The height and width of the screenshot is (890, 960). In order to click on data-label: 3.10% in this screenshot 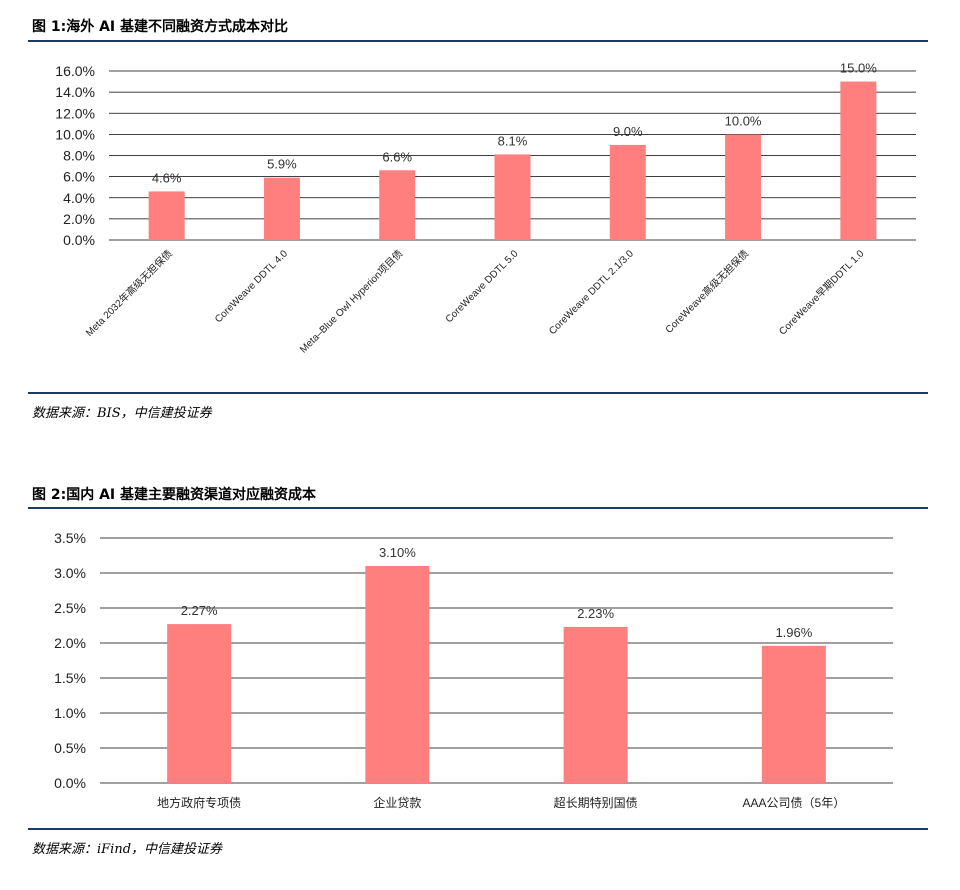, I will do `click(397, 552)`.